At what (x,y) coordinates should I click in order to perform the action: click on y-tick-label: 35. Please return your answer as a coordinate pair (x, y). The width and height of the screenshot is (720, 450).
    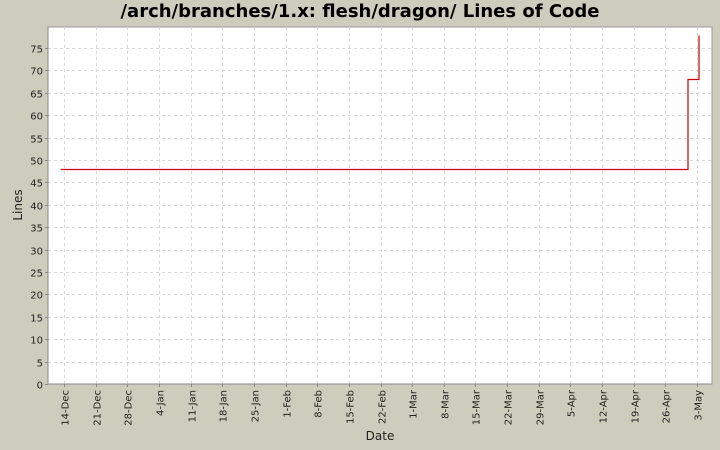
    Looking at the image, I should click on (36, 229).